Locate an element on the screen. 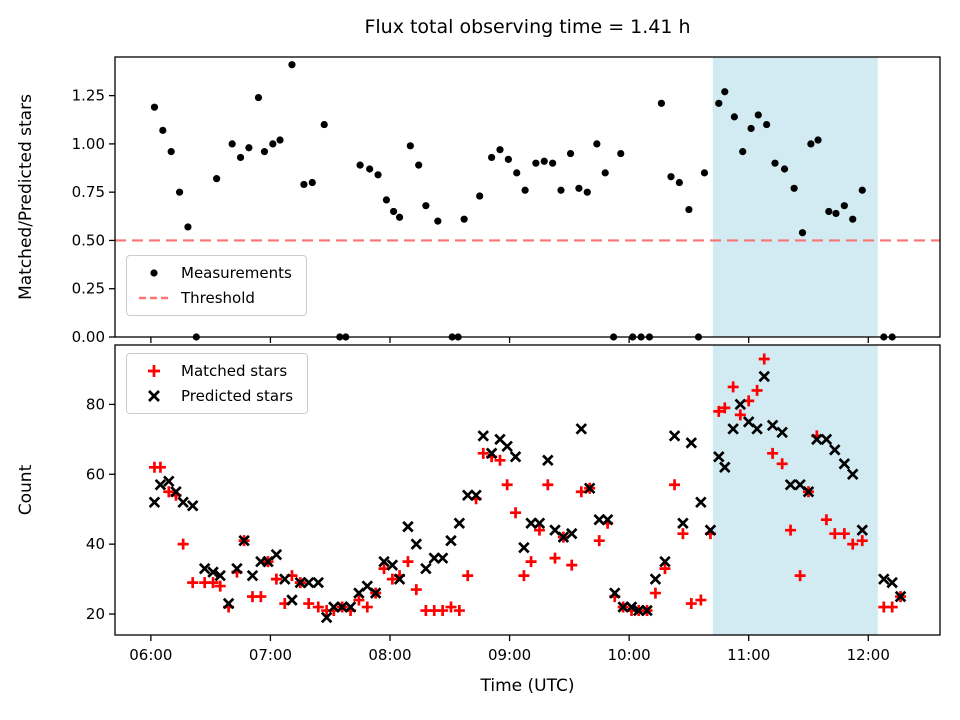 The height and width of the screenshot is (720, 960). svg-text: 20 is located at coordinates (95, 614).